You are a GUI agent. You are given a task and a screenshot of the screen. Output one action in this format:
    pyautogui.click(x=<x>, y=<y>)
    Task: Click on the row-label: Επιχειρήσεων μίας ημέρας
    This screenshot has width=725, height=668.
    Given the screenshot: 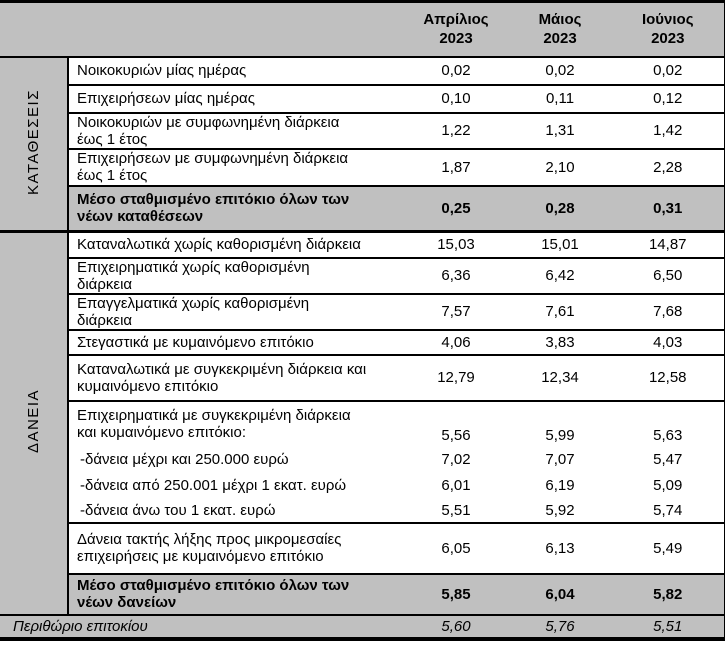 What is the action you would take?
    pyautogui.click(x=236, y=98)
    